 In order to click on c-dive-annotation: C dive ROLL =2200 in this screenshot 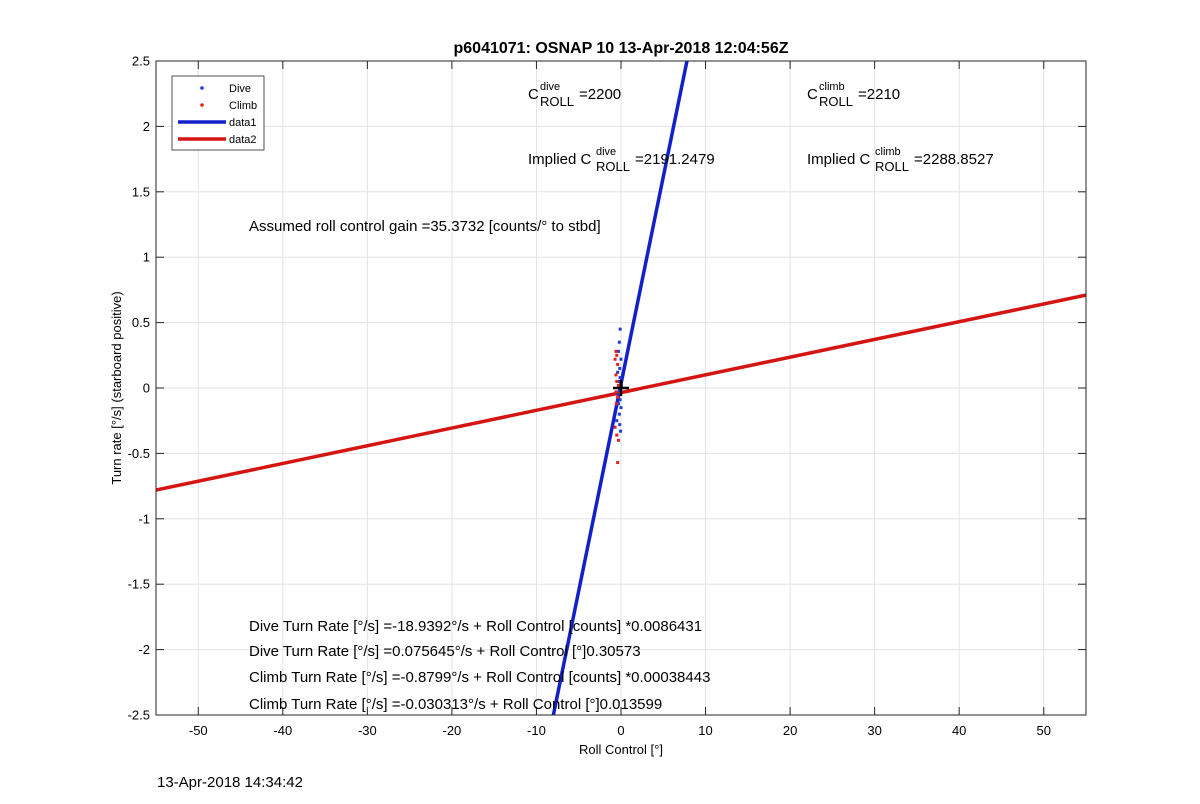, I will do `click(574, 95)`.